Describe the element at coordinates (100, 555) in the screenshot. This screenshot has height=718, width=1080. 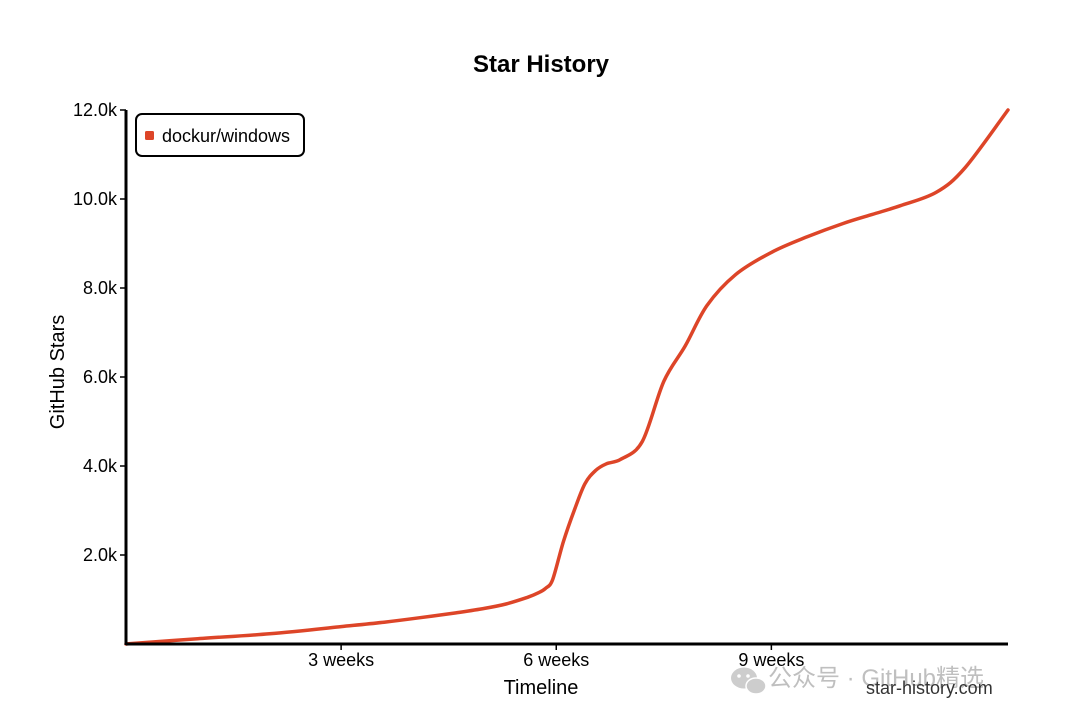
I see `y-tick-label: 2.0k` at that location.